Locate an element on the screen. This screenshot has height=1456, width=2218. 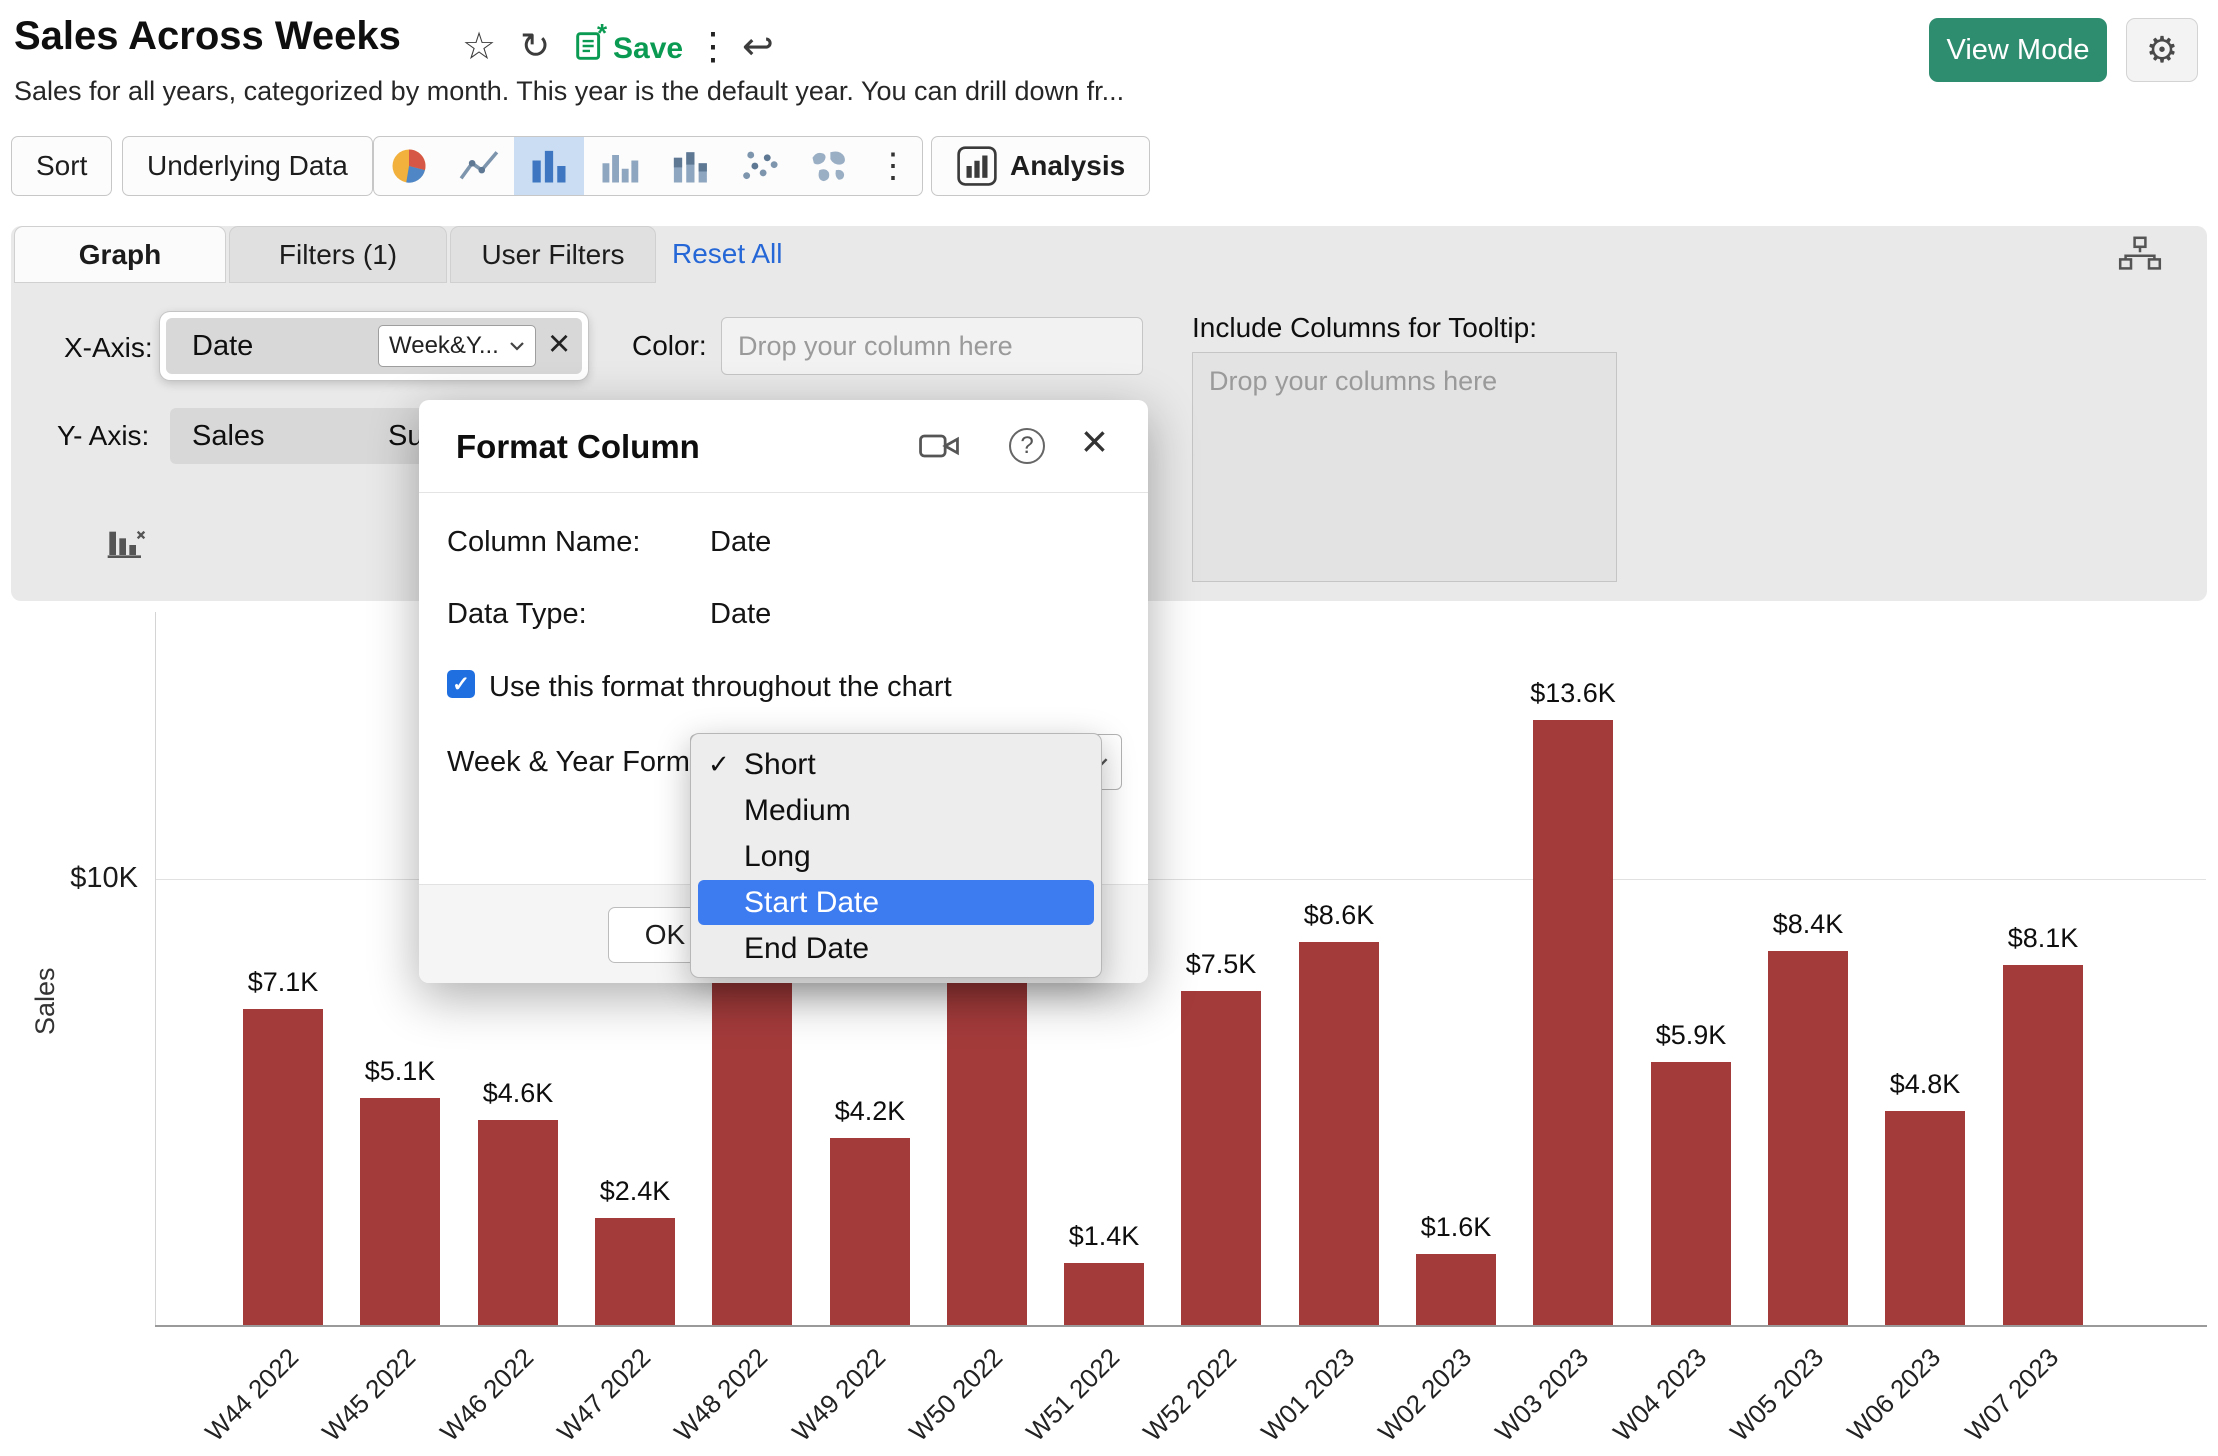
x-axis-tick-label: W51 2022 is located at coordinates (1073, 1395).